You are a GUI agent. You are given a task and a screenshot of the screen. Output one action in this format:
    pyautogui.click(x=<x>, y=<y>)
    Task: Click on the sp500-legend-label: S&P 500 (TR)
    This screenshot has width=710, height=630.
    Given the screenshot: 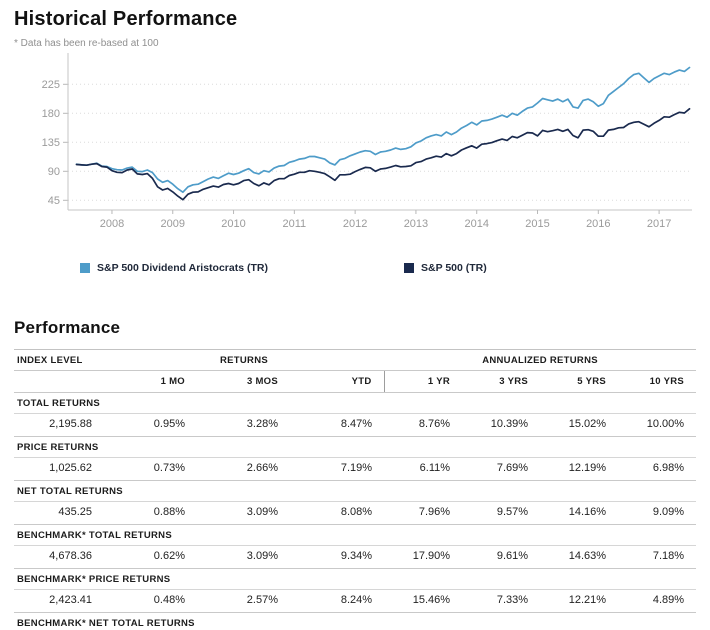 What is the action you would take?
    pyautogui.click(x=454, y=268)
    